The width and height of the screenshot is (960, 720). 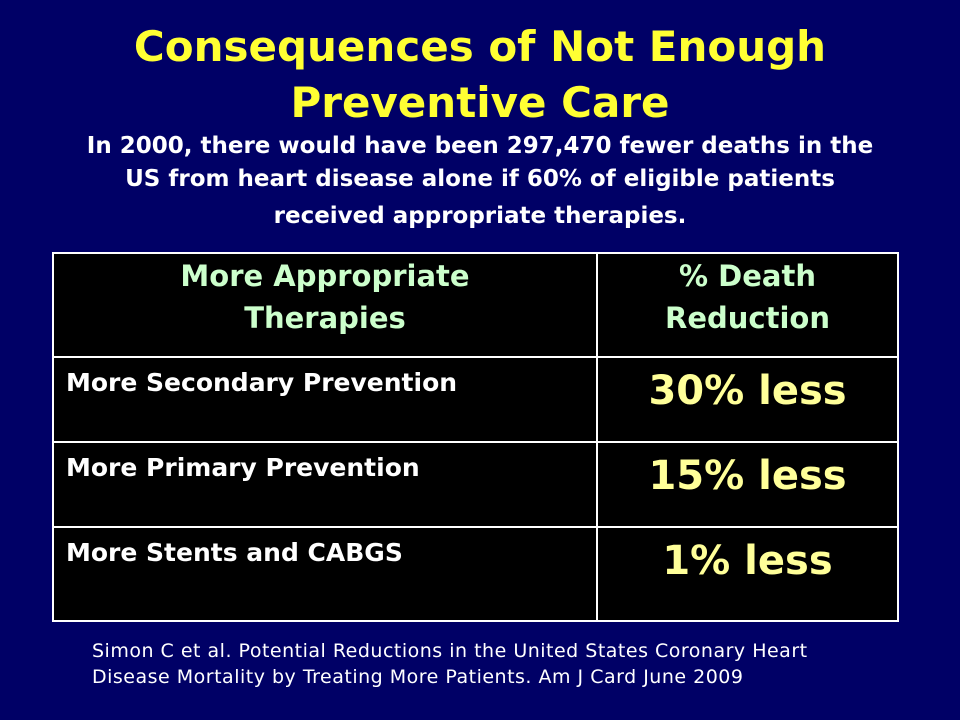 What do you see at coordinates (747, 399) in the screenshot?
I see `cell: 30% less` at bounding box center [747, 399].